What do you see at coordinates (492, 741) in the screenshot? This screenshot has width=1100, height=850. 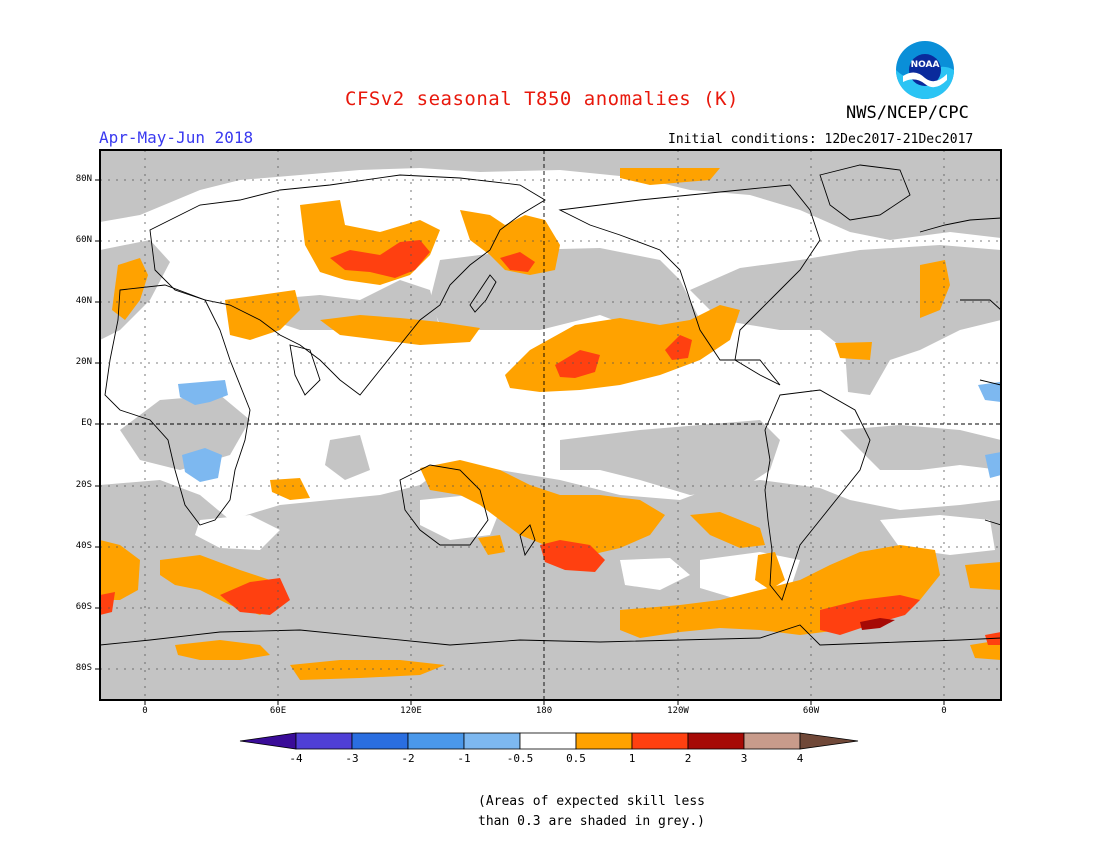 I see `colorbar-m1-m05` at bounding box center [492, 741].